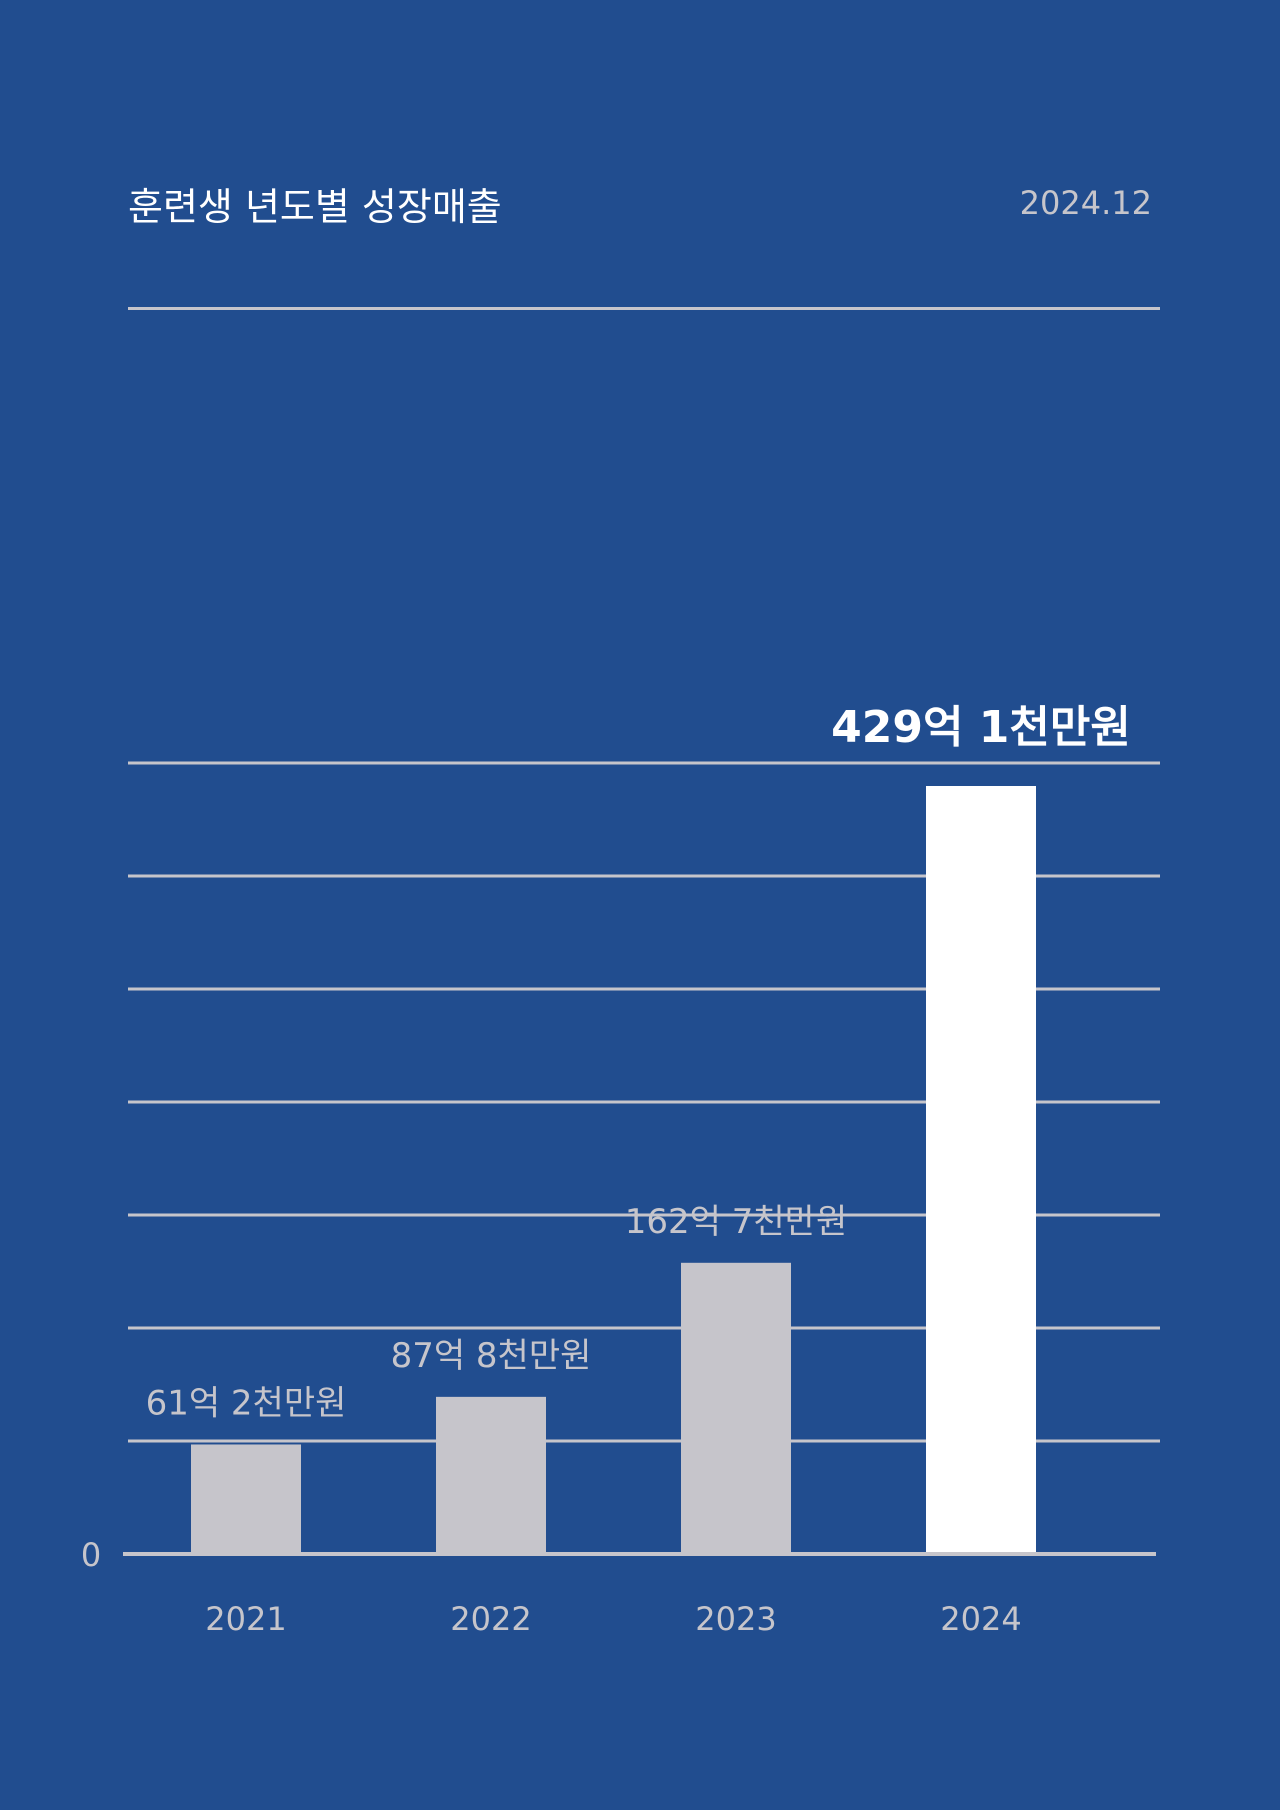 This screenshot has width=1280, height=1810. What do you see at coordinates (981, 727) in the screenshot?
I see `data-label-2024: 429억 1천만원` at bounding box center [981, 727].